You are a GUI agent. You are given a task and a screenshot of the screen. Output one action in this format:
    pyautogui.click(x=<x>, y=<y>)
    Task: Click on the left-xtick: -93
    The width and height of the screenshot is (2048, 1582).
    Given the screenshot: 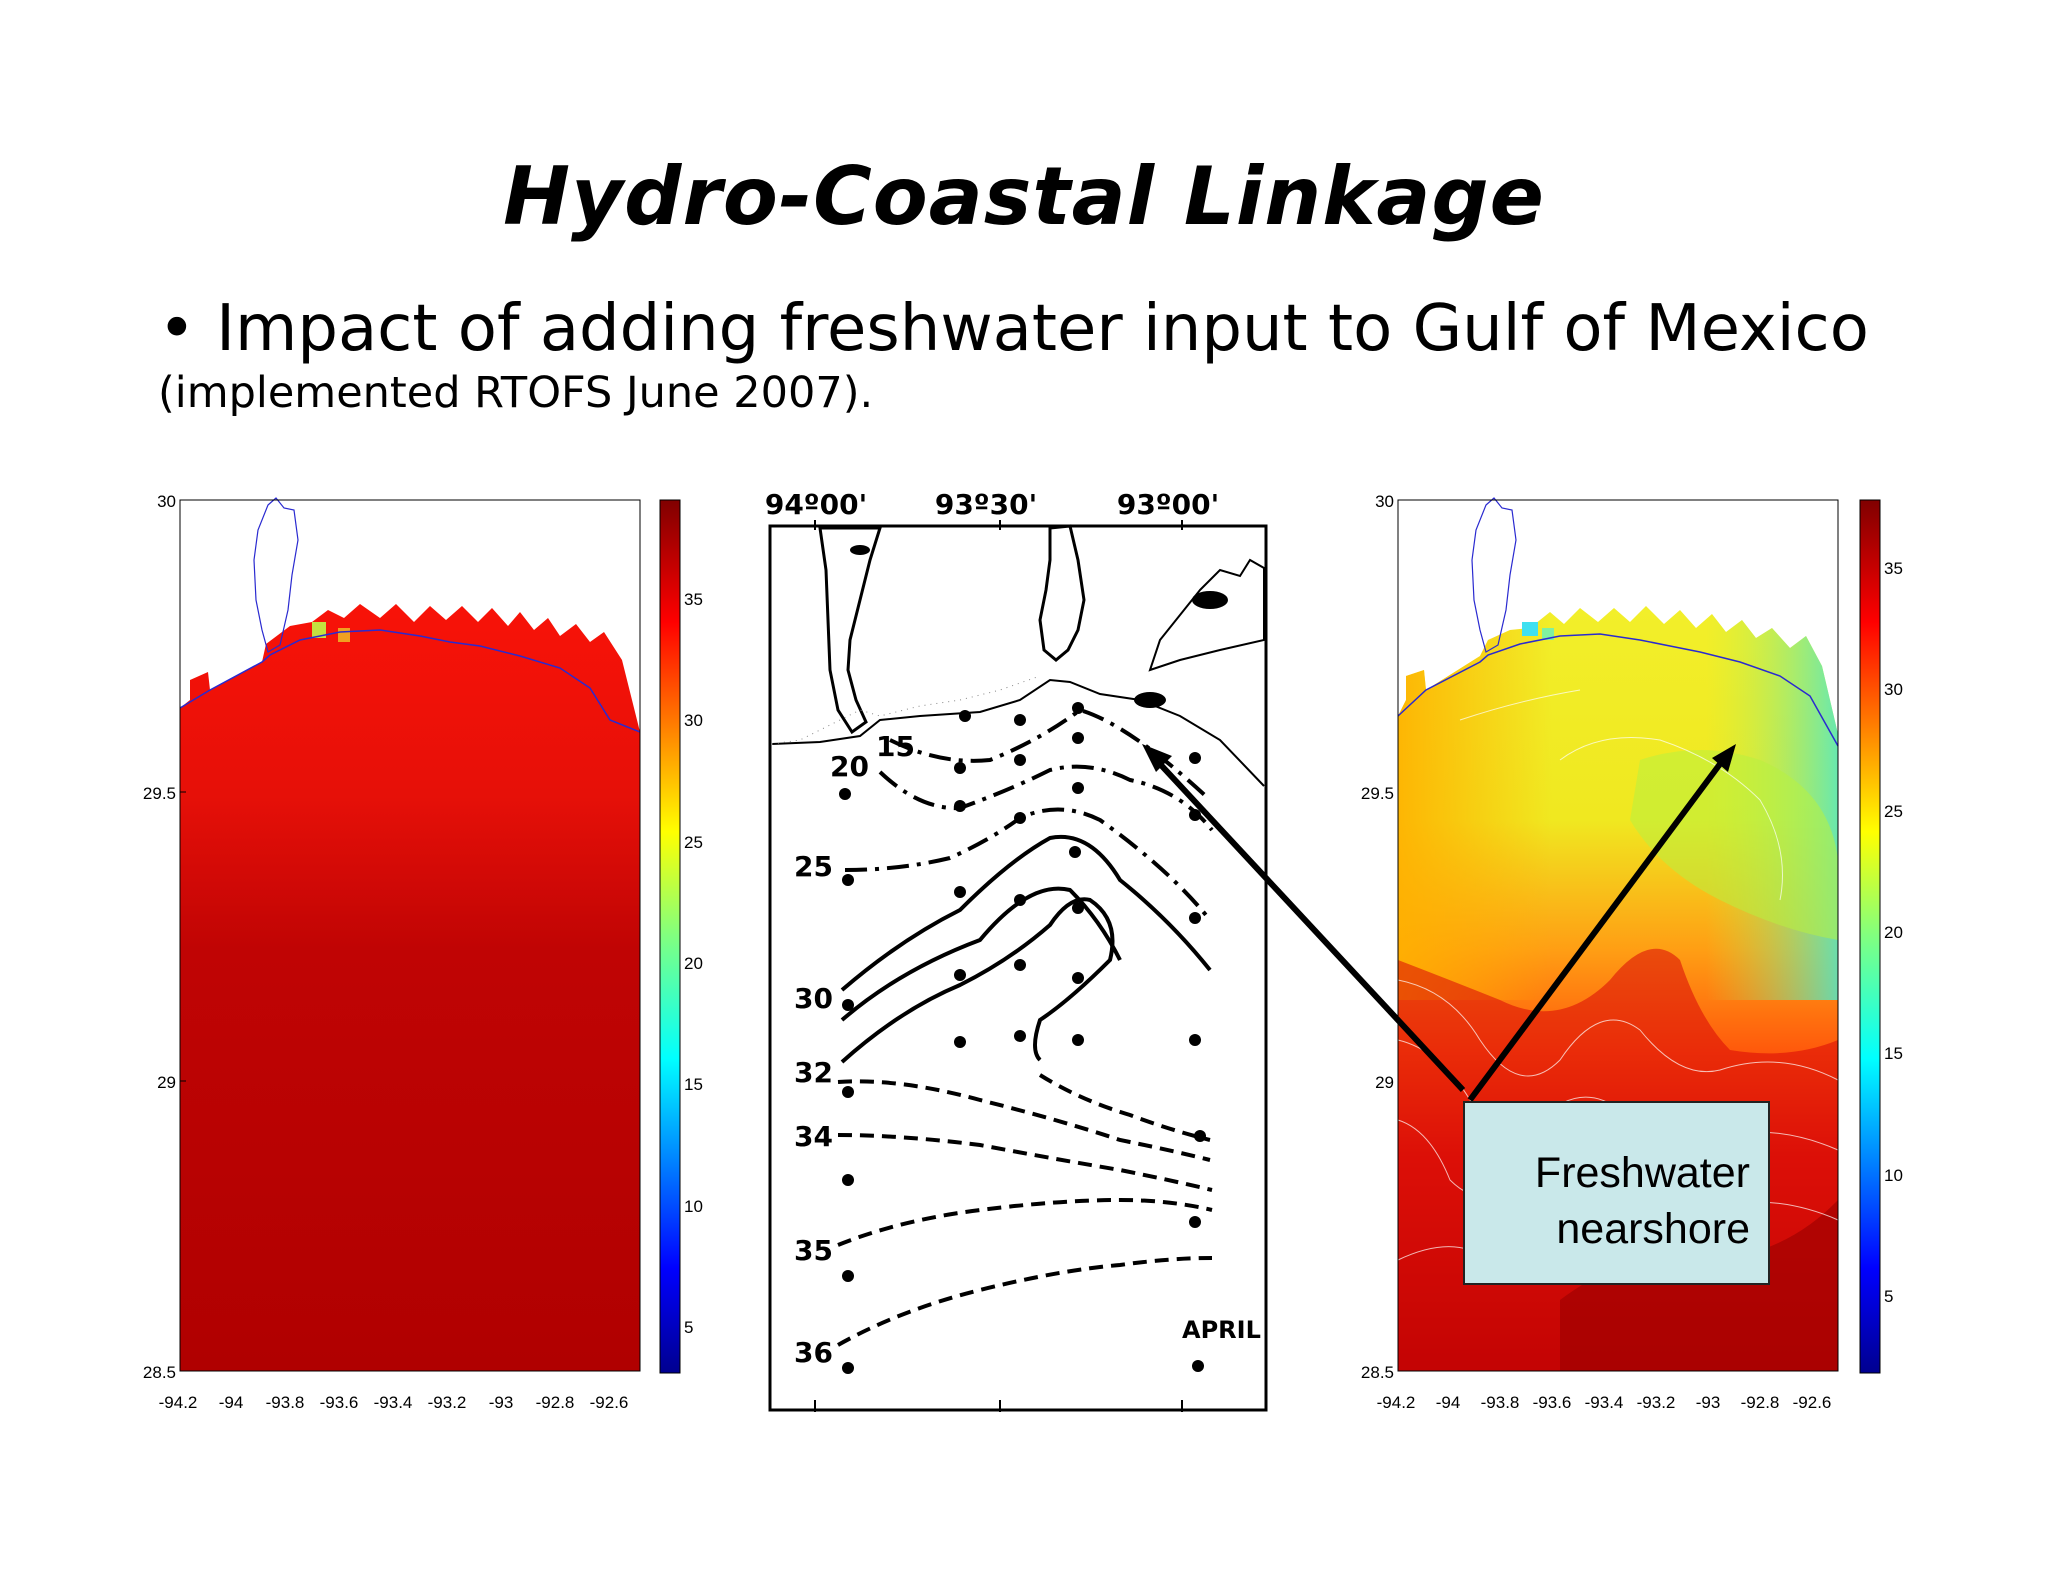 What is the action you would take?
    pyautogui.click(x=501, y=1402)
    